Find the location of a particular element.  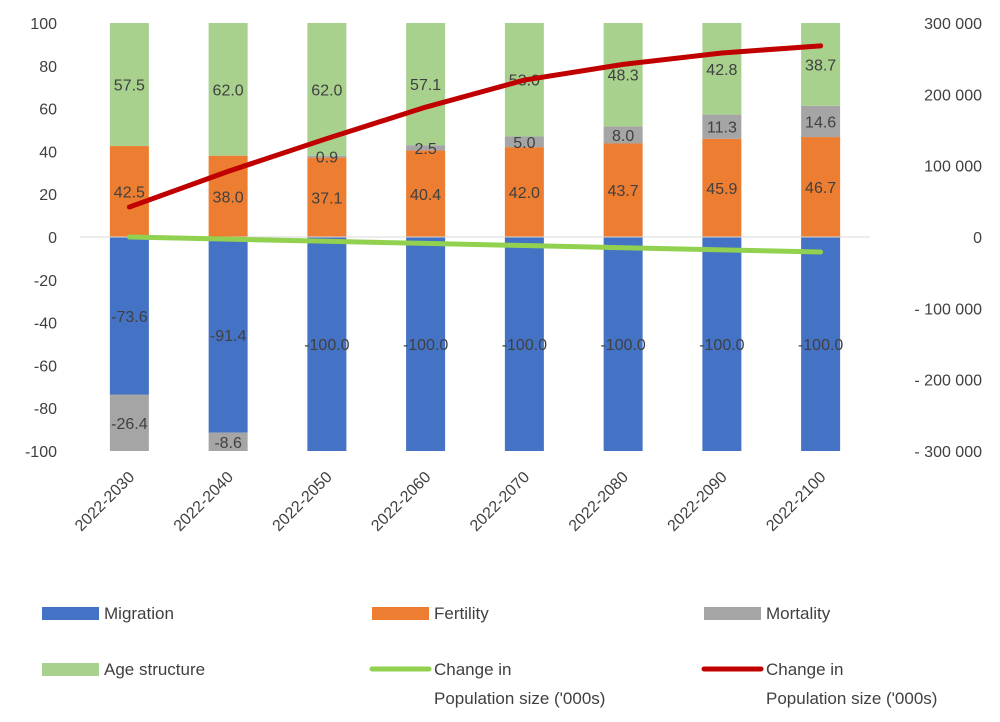

data-label: 57.5 is located at coordinates (129, 86).